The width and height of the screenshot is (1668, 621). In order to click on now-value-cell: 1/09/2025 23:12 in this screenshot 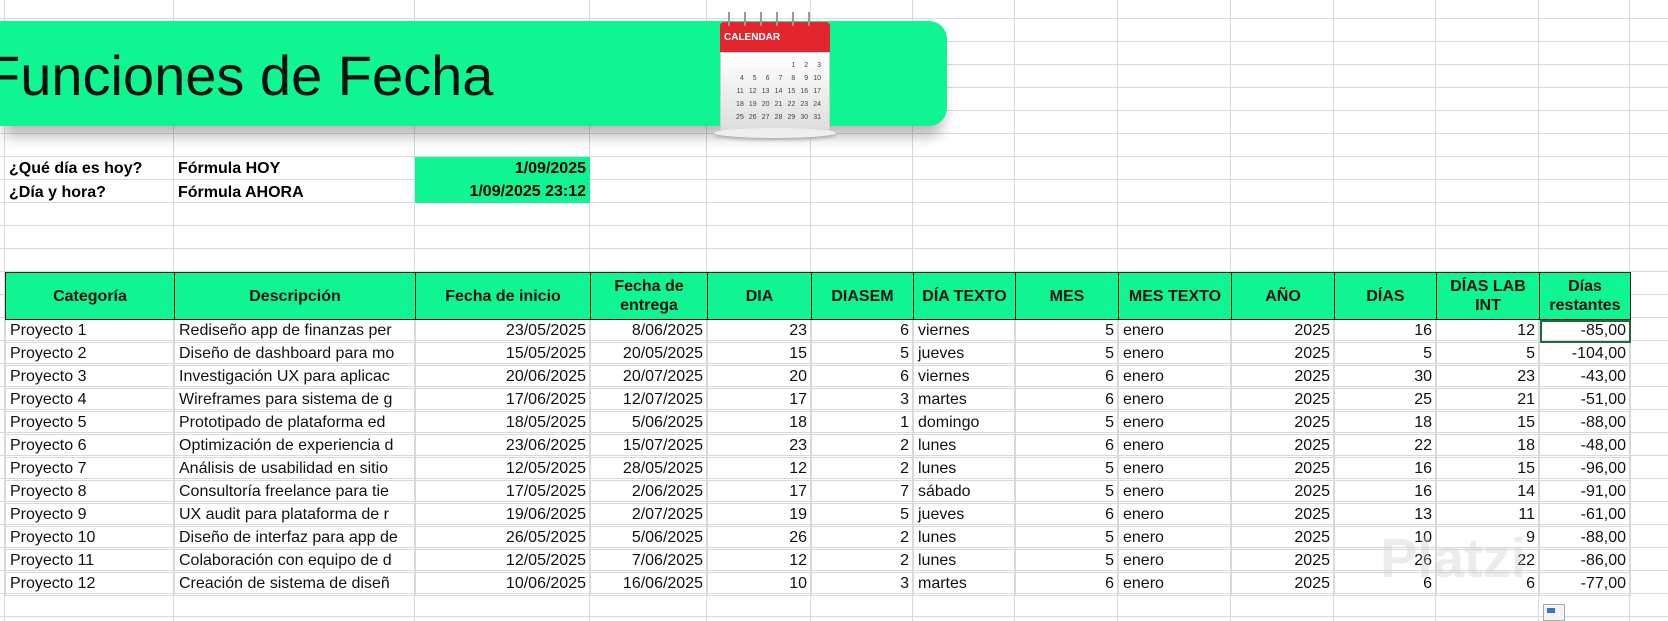, I will do `click(502, 191)`.